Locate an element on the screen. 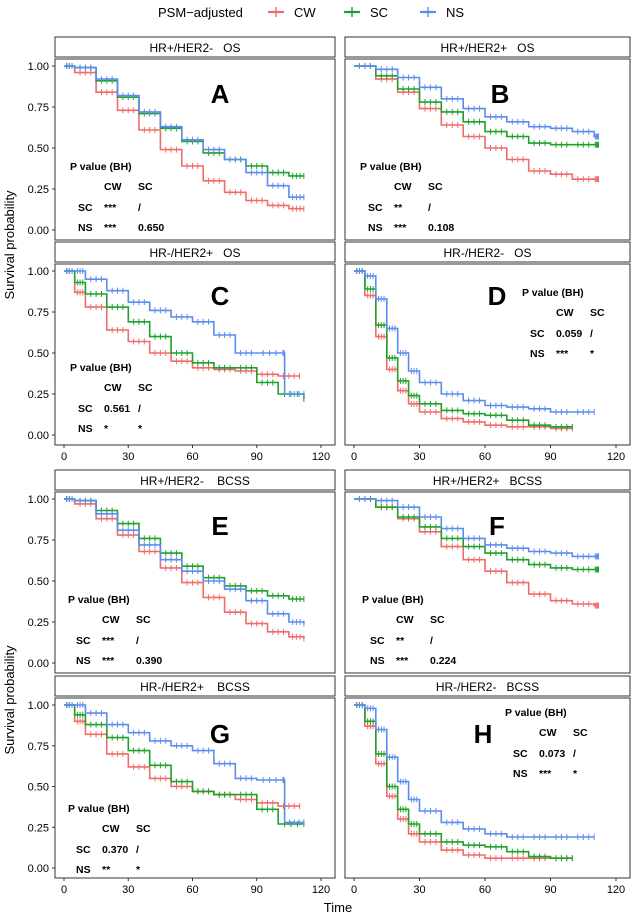 This screenshot has height=919, width=638. panel-title: HR-/HER2- OS is located at coordinates (487, 253).